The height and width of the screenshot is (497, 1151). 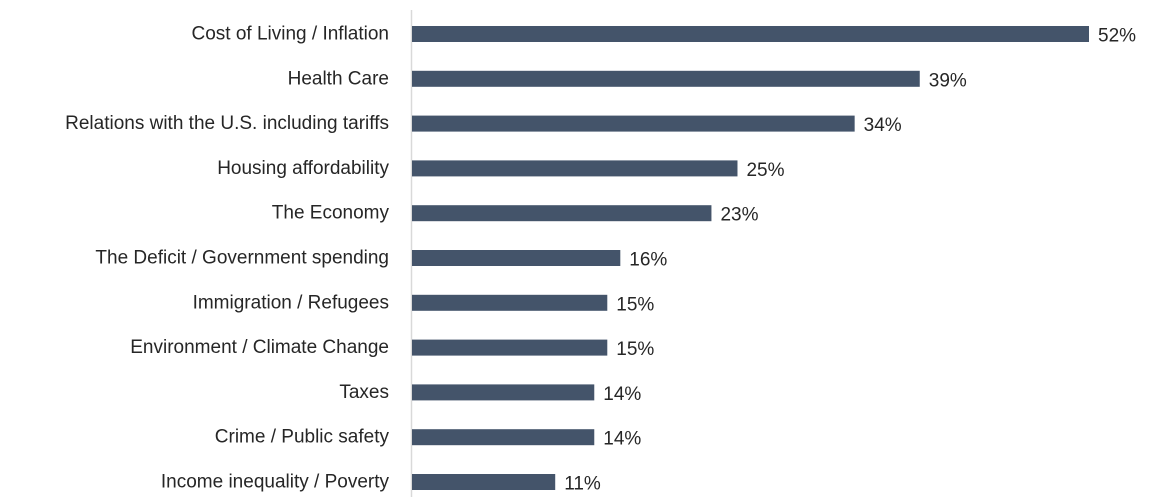 What do you see at coordinates (291, 302) in the screenshot?
I see `category-label: Immigration / Refugees` at bounding box center [291, 302].